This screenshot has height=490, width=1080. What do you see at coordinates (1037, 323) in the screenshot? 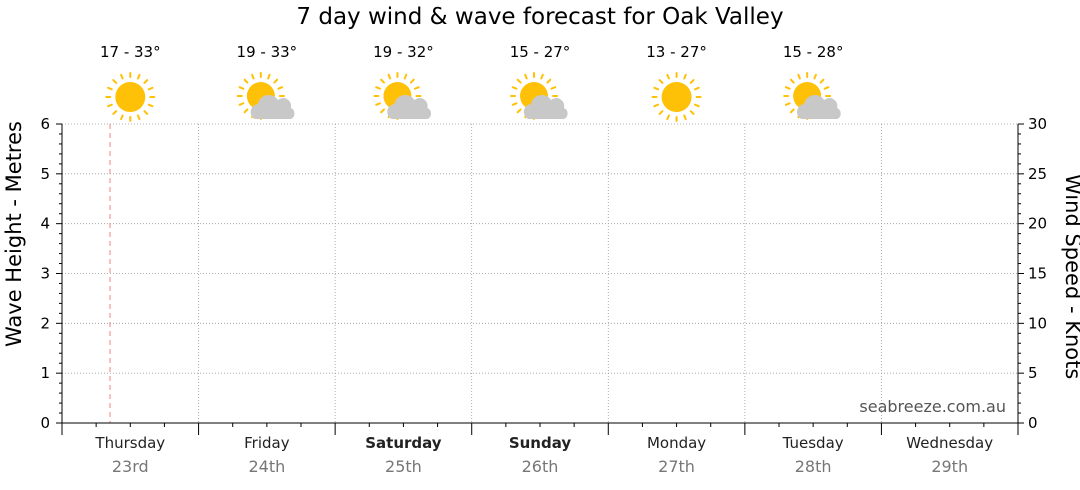
I see `right-axis-tick-label: 10` at bounding box center [1037, 323].